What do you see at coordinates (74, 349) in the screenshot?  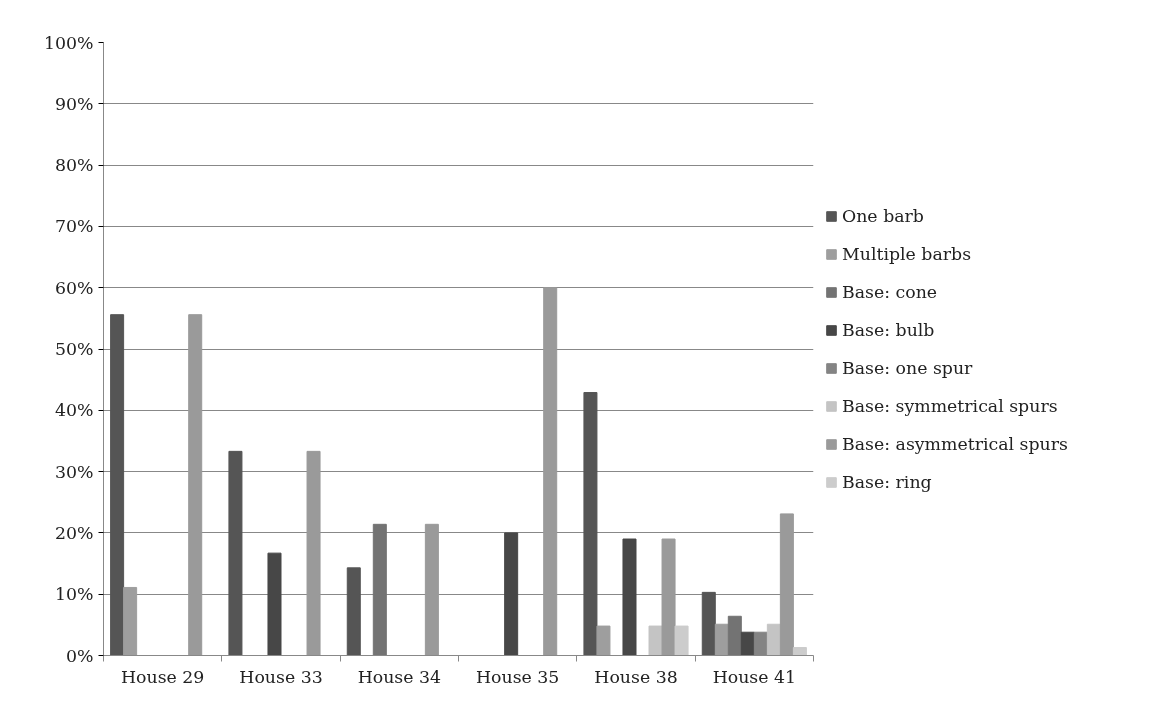 I see `y-tick-label: 50%` at bounding box center [74, 349].